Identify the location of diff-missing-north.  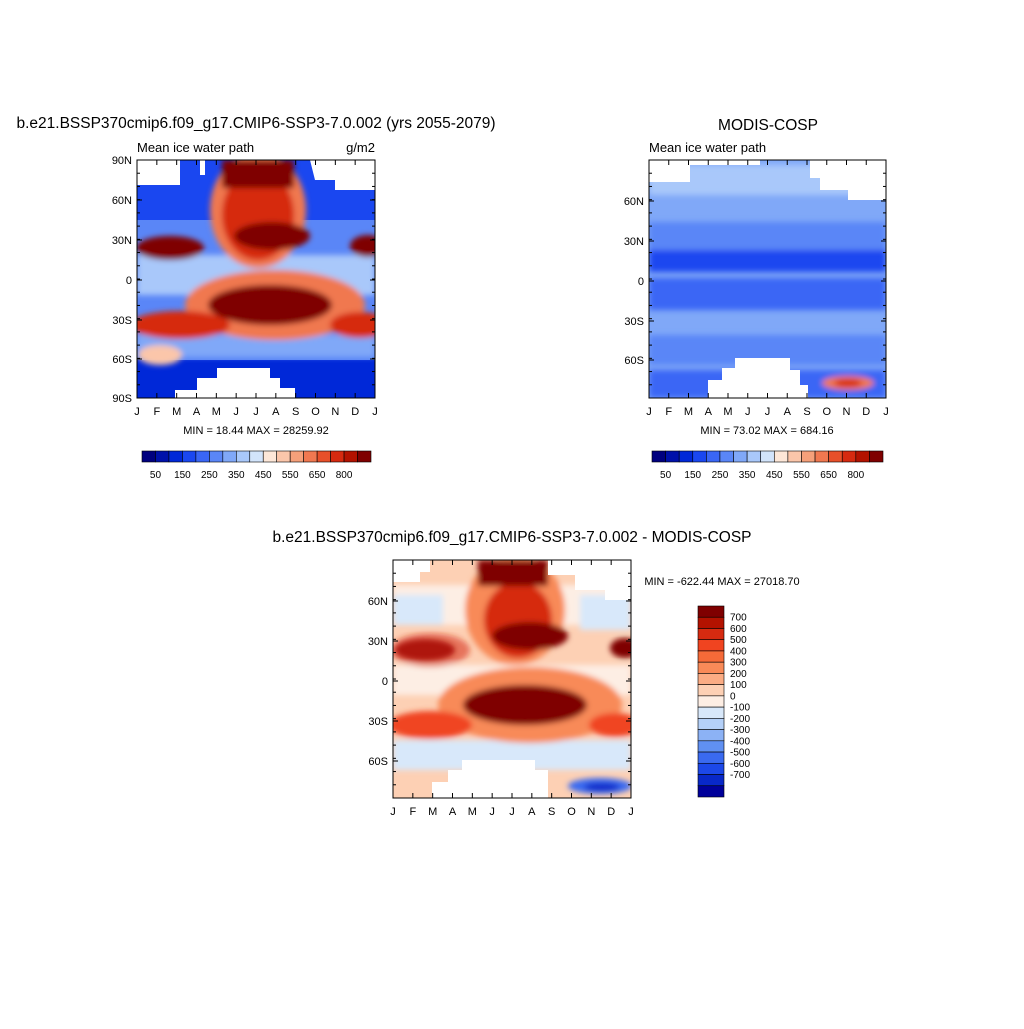
(512, 580).